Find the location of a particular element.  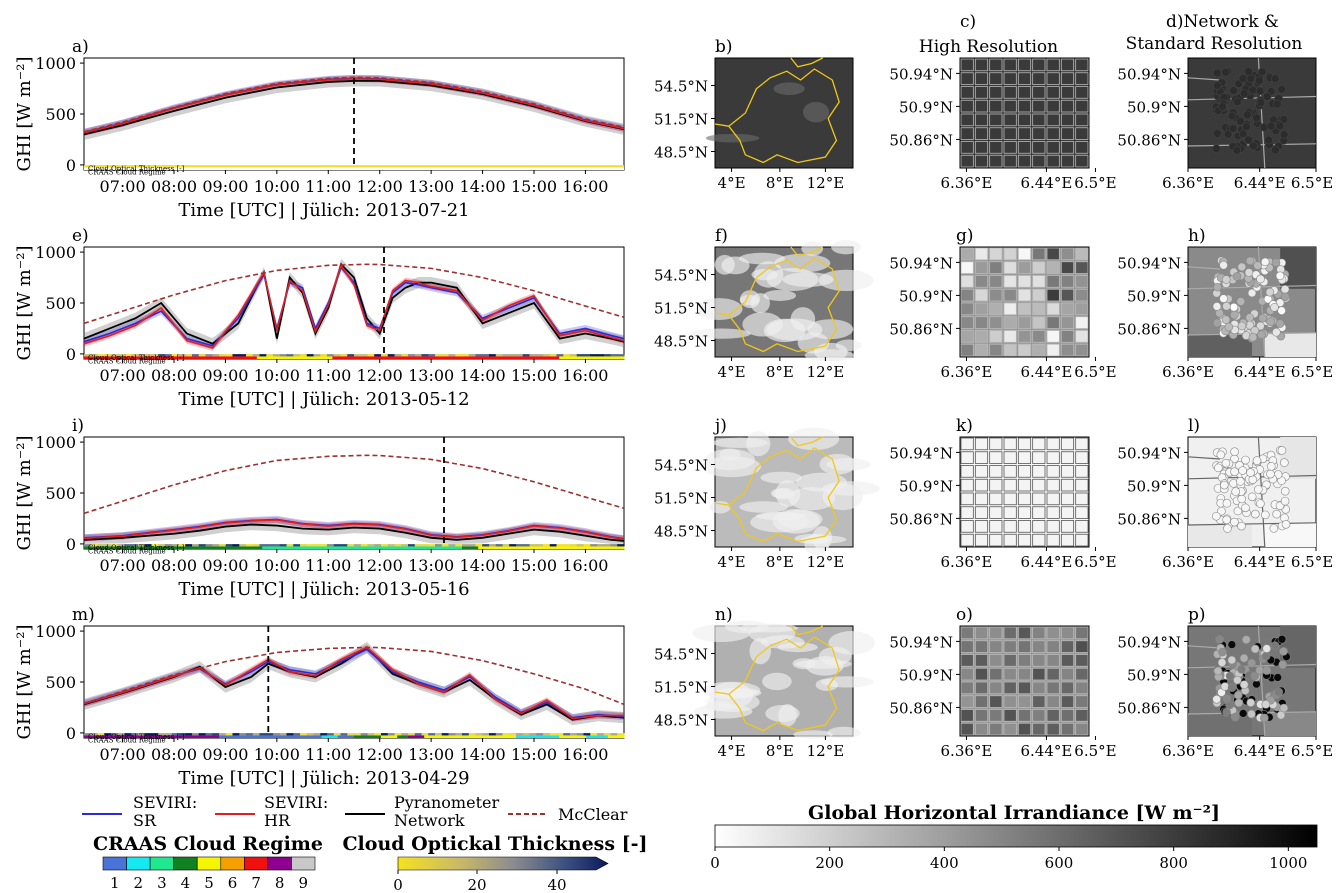

series-line-mcclear is located at coordinates (354, 104).